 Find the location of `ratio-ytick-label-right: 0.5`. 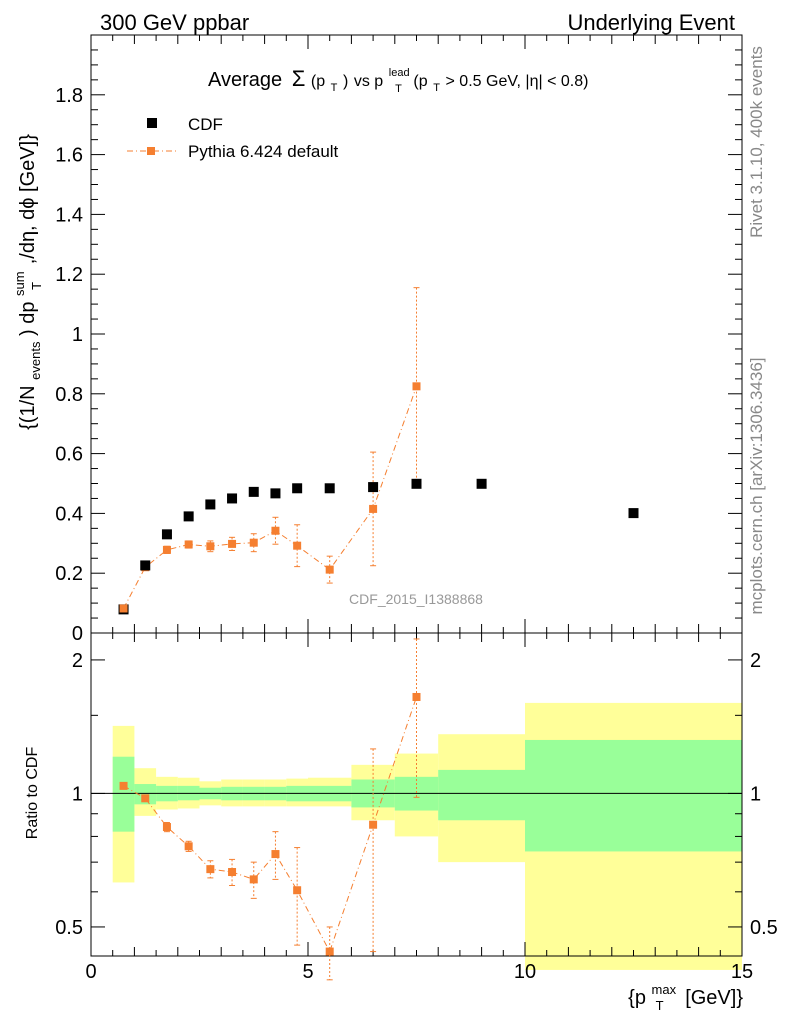

ratio-ytick-label-right: 0.5 is located at coordinates (764, 928).